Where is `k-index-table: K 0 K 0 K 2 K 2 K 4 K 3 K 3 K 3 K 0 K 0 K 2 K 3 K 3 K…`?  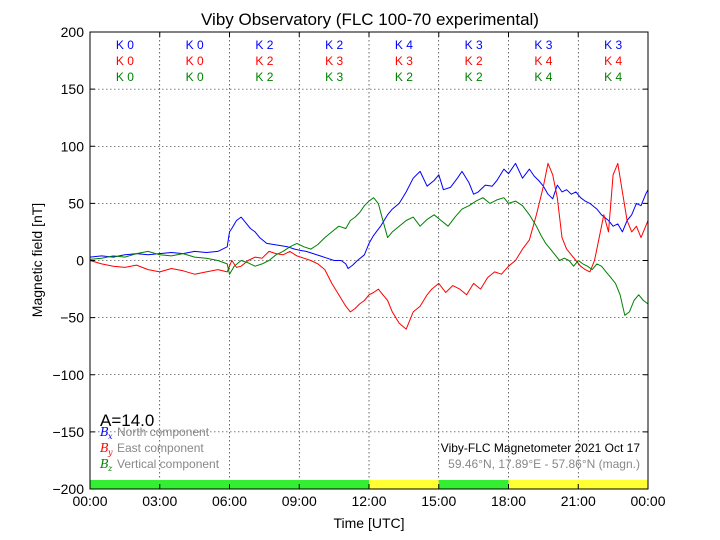
k-index-table: K 0 K 0 K 2 K 2 K 4 K 3 K 3 K 3 K 0 K 0 K 2 K 3 K 3 K… is located at coordinates (369, 61).